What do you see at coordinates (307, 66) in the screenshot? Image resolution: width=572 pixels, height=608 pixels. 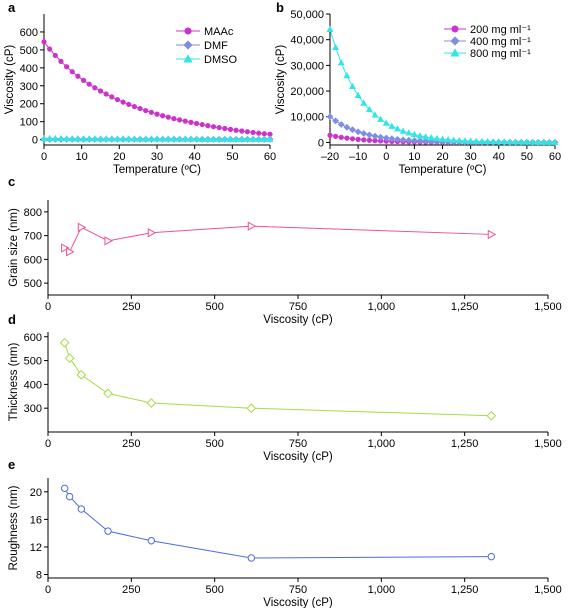 I see `y-tick-label: 30,000` at bounding box center [307, 66].